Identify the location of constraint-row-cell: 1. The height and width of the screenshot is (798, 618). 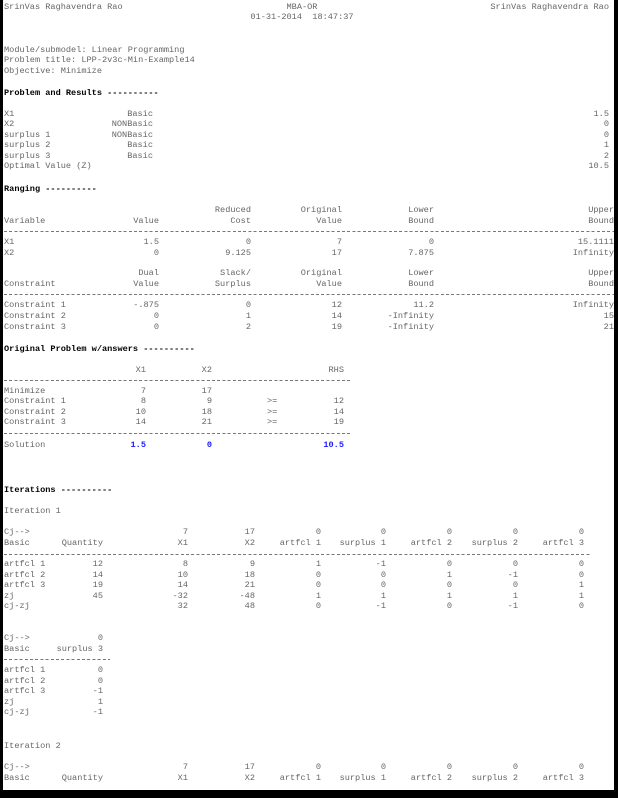
(248, 316).